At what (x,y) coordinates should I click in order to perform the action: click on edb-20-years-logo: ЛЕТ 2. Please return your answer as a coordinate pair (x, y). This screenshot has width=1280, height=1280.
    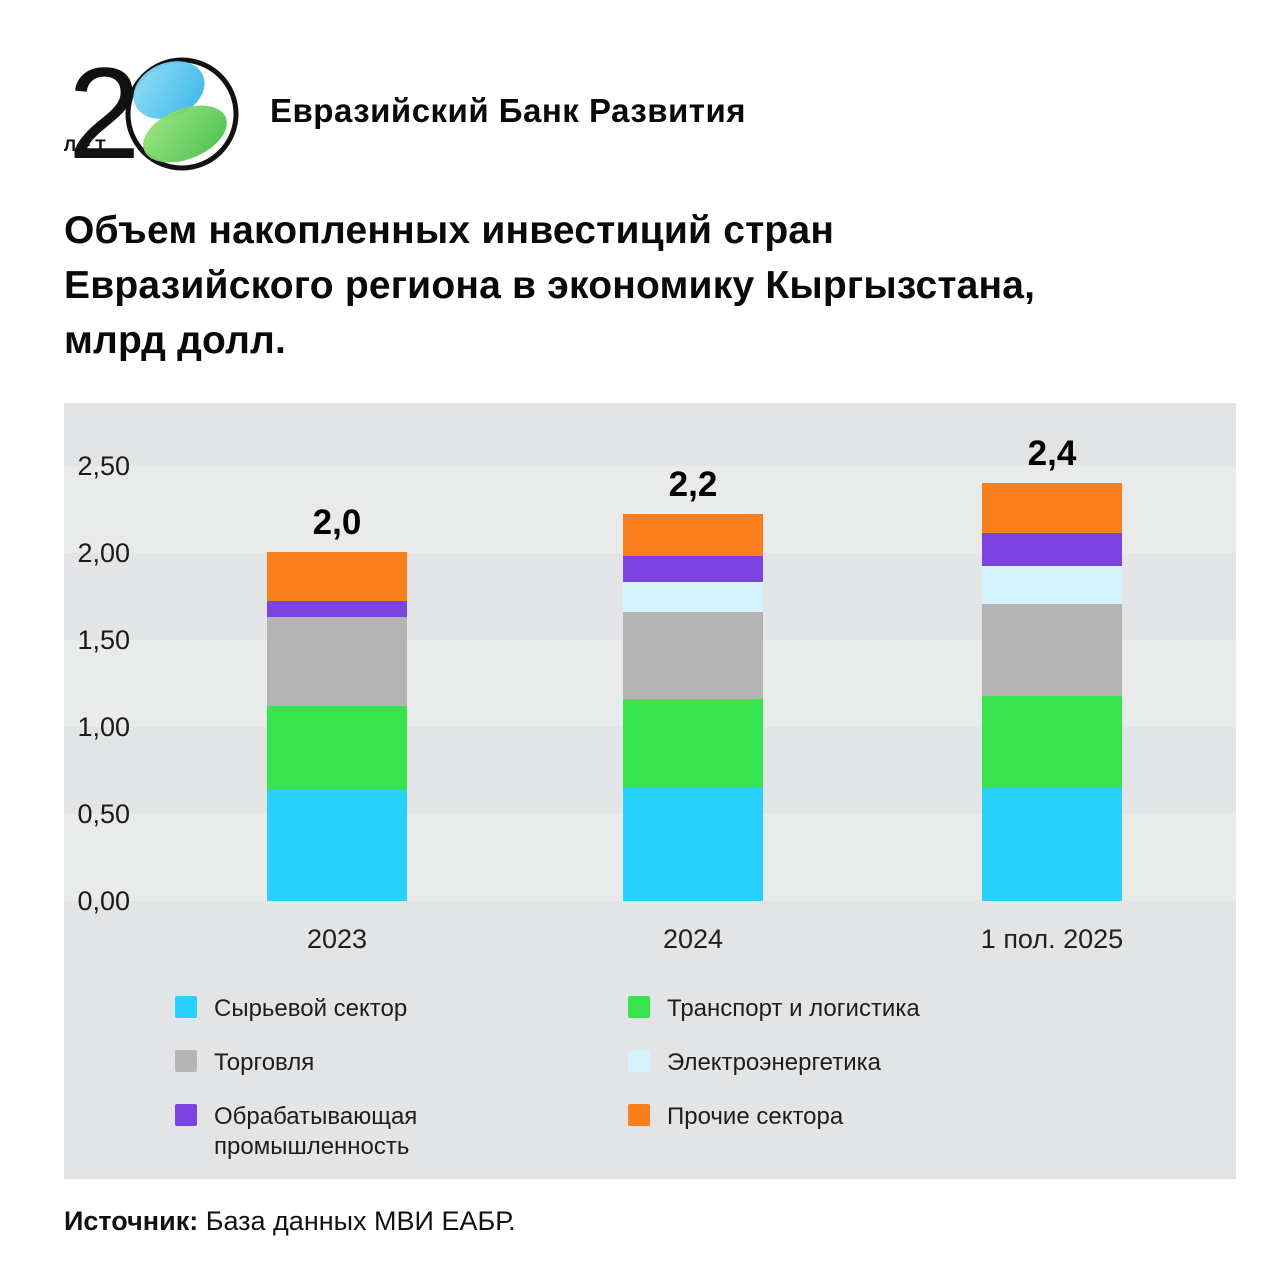
    Looking at the image, I should click on (152, 114).